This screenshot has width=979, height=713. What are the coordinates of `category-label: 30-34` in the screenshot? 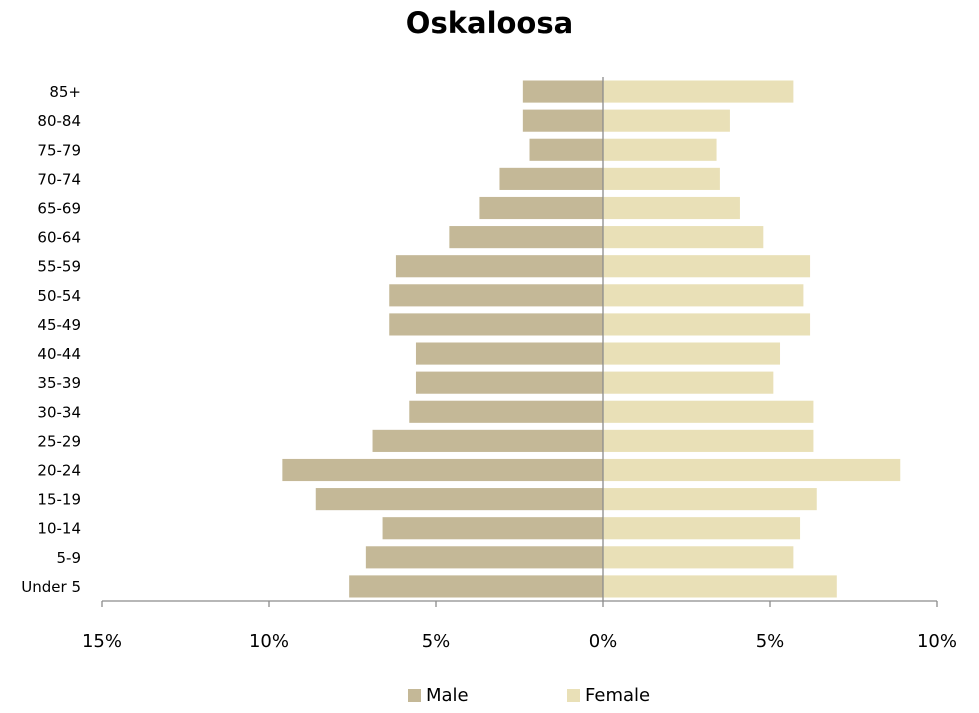 It's located at (59, 412).